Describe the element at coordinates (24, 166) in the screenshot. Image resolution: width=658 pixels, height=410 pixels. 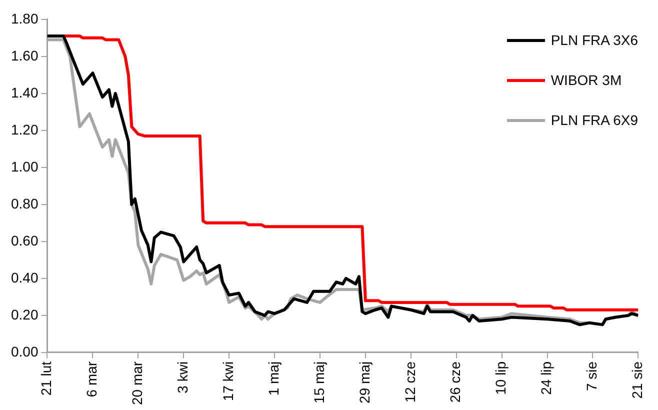
I see `y-tick-label: 1.00` at that location.